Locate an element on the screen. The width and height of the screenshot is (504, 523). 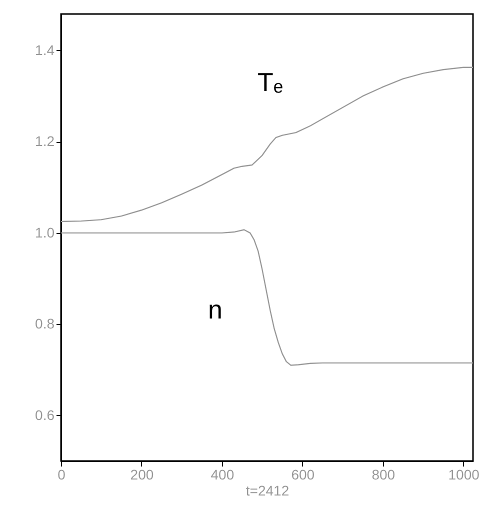
y-tick-label: 1.4 is located at coordinates (45, 50).